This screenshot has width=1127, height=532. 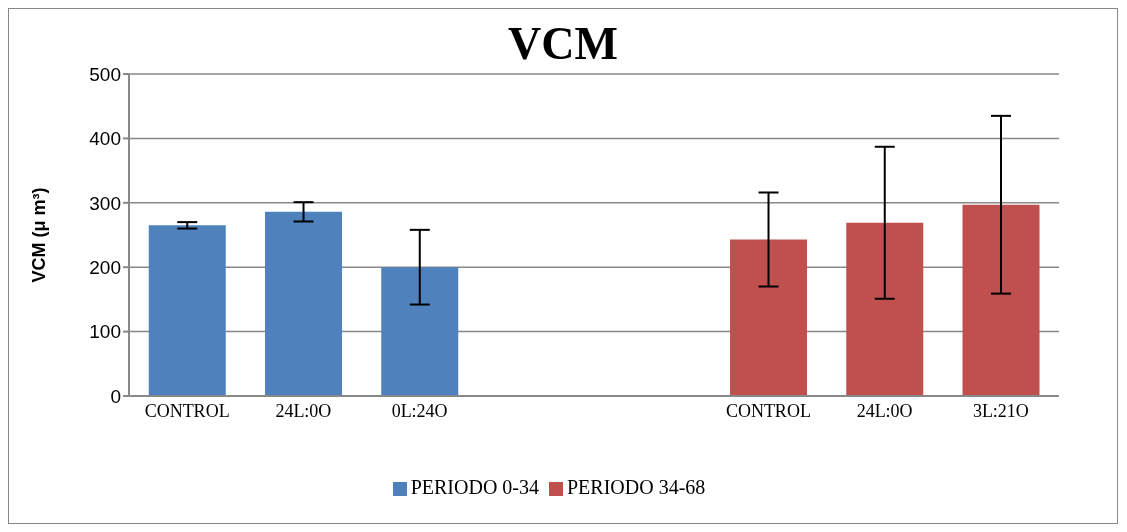 What do you see at coordinates (1000, 410) in the screenshot?
I see `x-tick-label: 3L:21O` at bounding box center [1000, 410].